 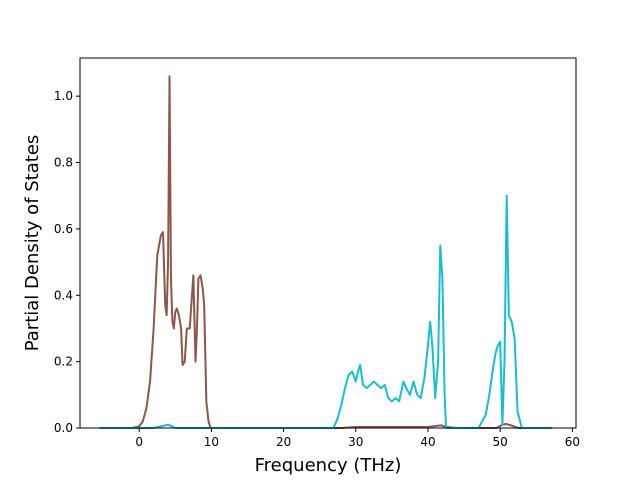 I want to click on y-tick-label: 1.0, so click(x=63, y=96).